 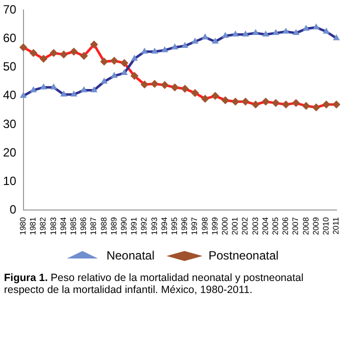 I want to click on y-tick-label: 20, so click(x=9, y=152).